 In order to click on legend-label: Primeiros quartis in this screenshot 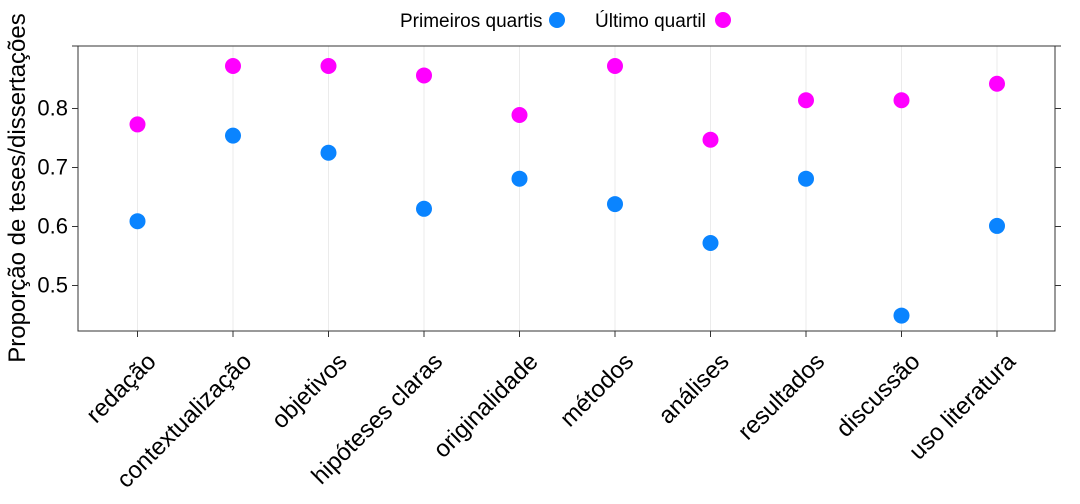, I will do `click(471, 21)`.